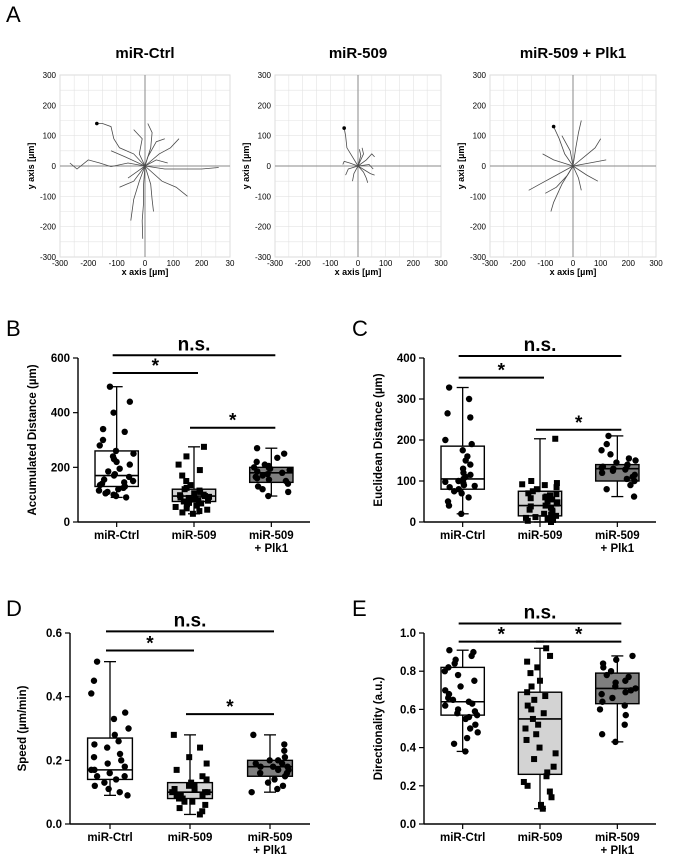 The height and width of the screenshot is (860, 685). I want to click on y-tick-label: -100, so click(263, 196).